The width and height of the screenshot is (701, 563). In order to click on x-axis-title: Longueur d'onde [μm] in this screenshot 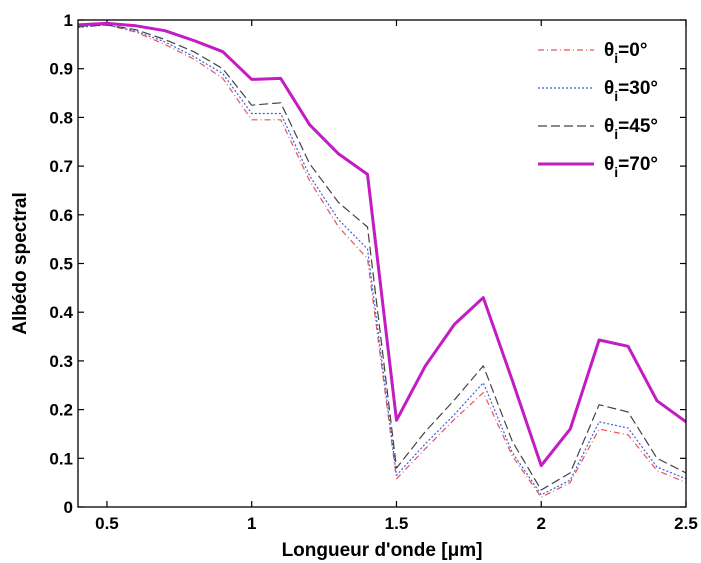, I will do `click(382, 550)`.